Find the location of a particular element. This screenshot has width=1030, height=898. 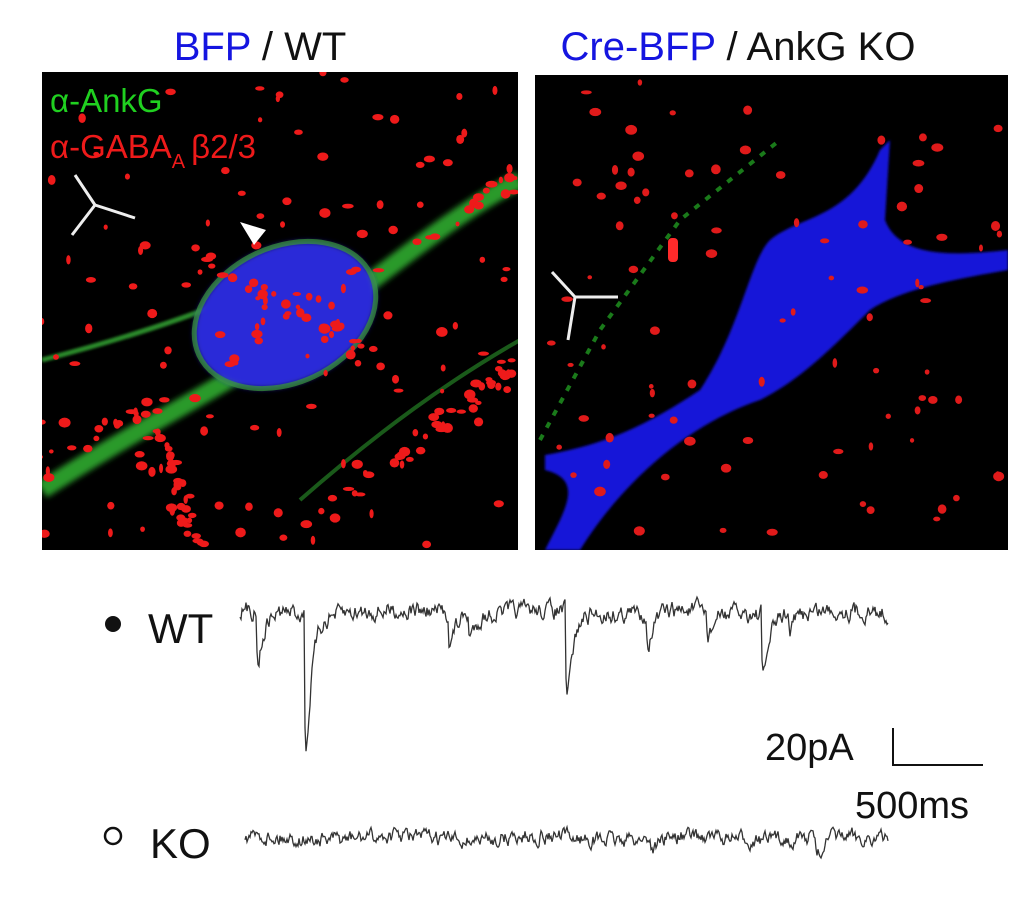

ko-trace is located at coordinates (566, 842).